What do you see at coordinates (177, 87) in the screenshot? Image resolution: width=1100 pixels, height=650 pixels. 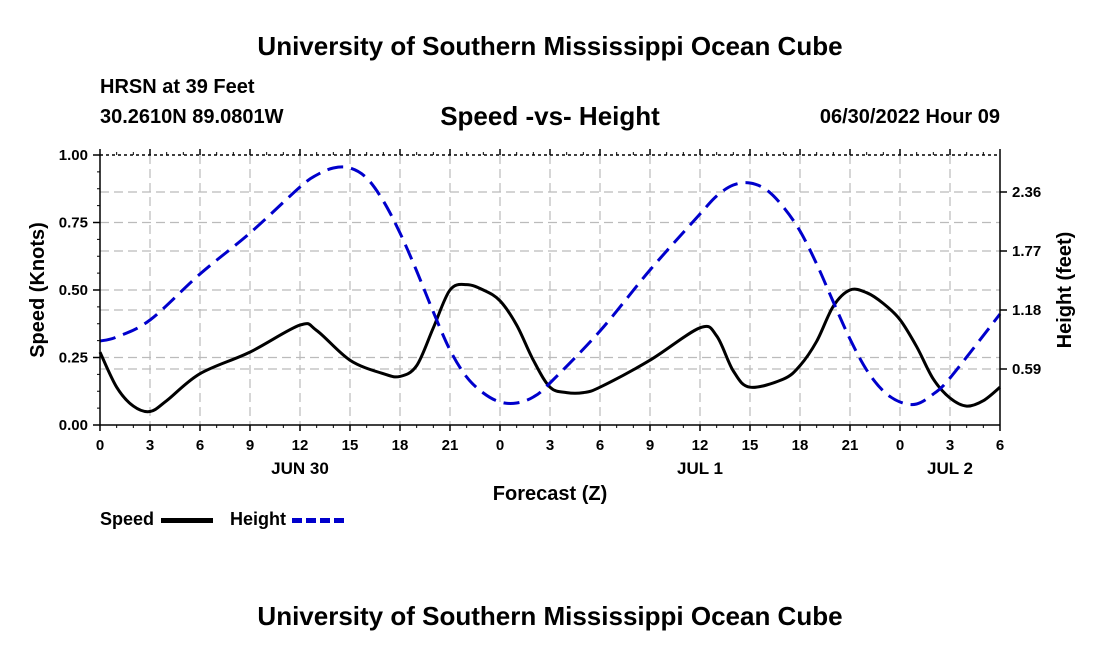 I see `station-label: HRSN at 39 Feet` at bounding box center [177, 87].